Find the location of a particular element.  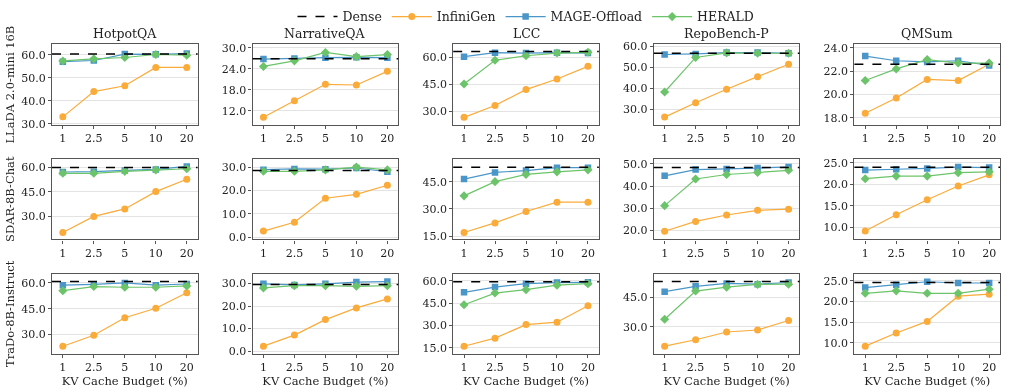

y-tick-label: 18.0 is located at coordinates (836, 118).